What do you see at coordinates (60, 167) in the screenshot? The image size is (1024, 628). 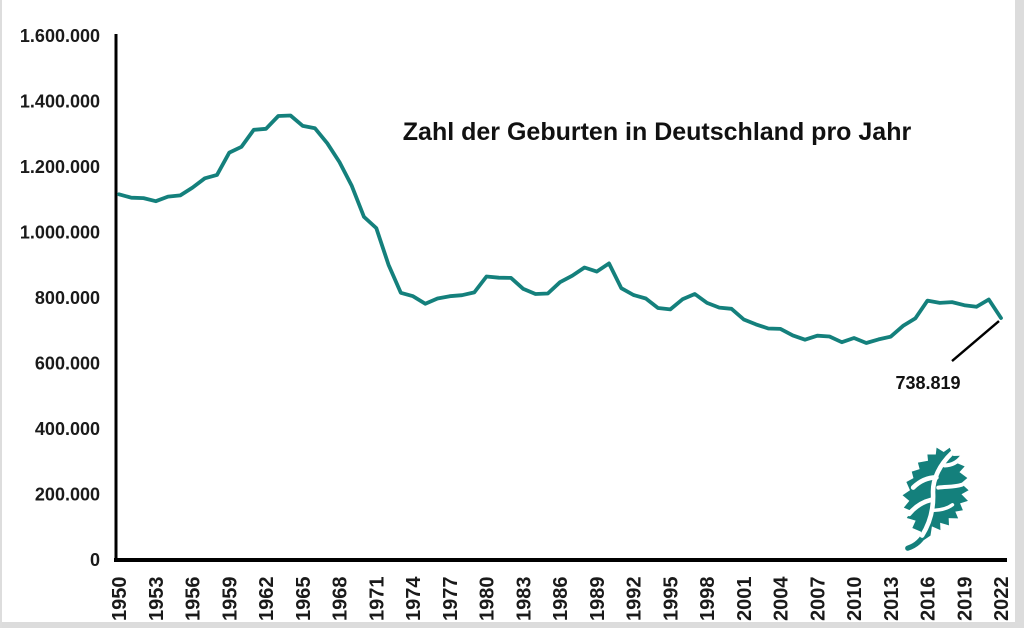 I see `y-tick-label: 1.200.000` at bounding box center [60, 167].